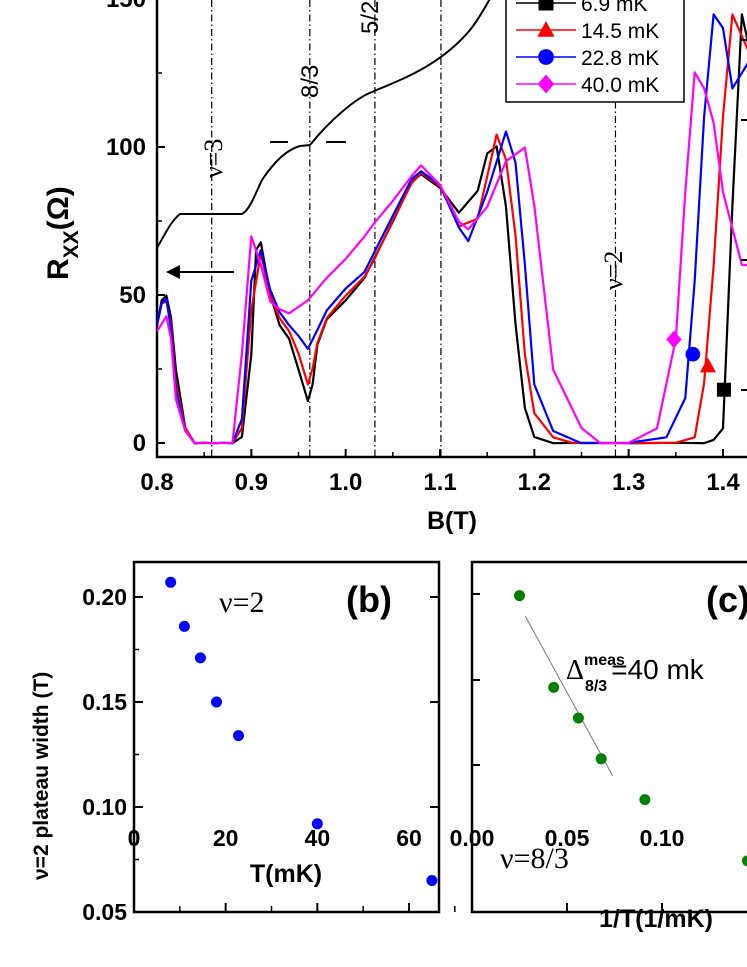  I want to click on x-tick-label: 1.2, so click(534, 482).